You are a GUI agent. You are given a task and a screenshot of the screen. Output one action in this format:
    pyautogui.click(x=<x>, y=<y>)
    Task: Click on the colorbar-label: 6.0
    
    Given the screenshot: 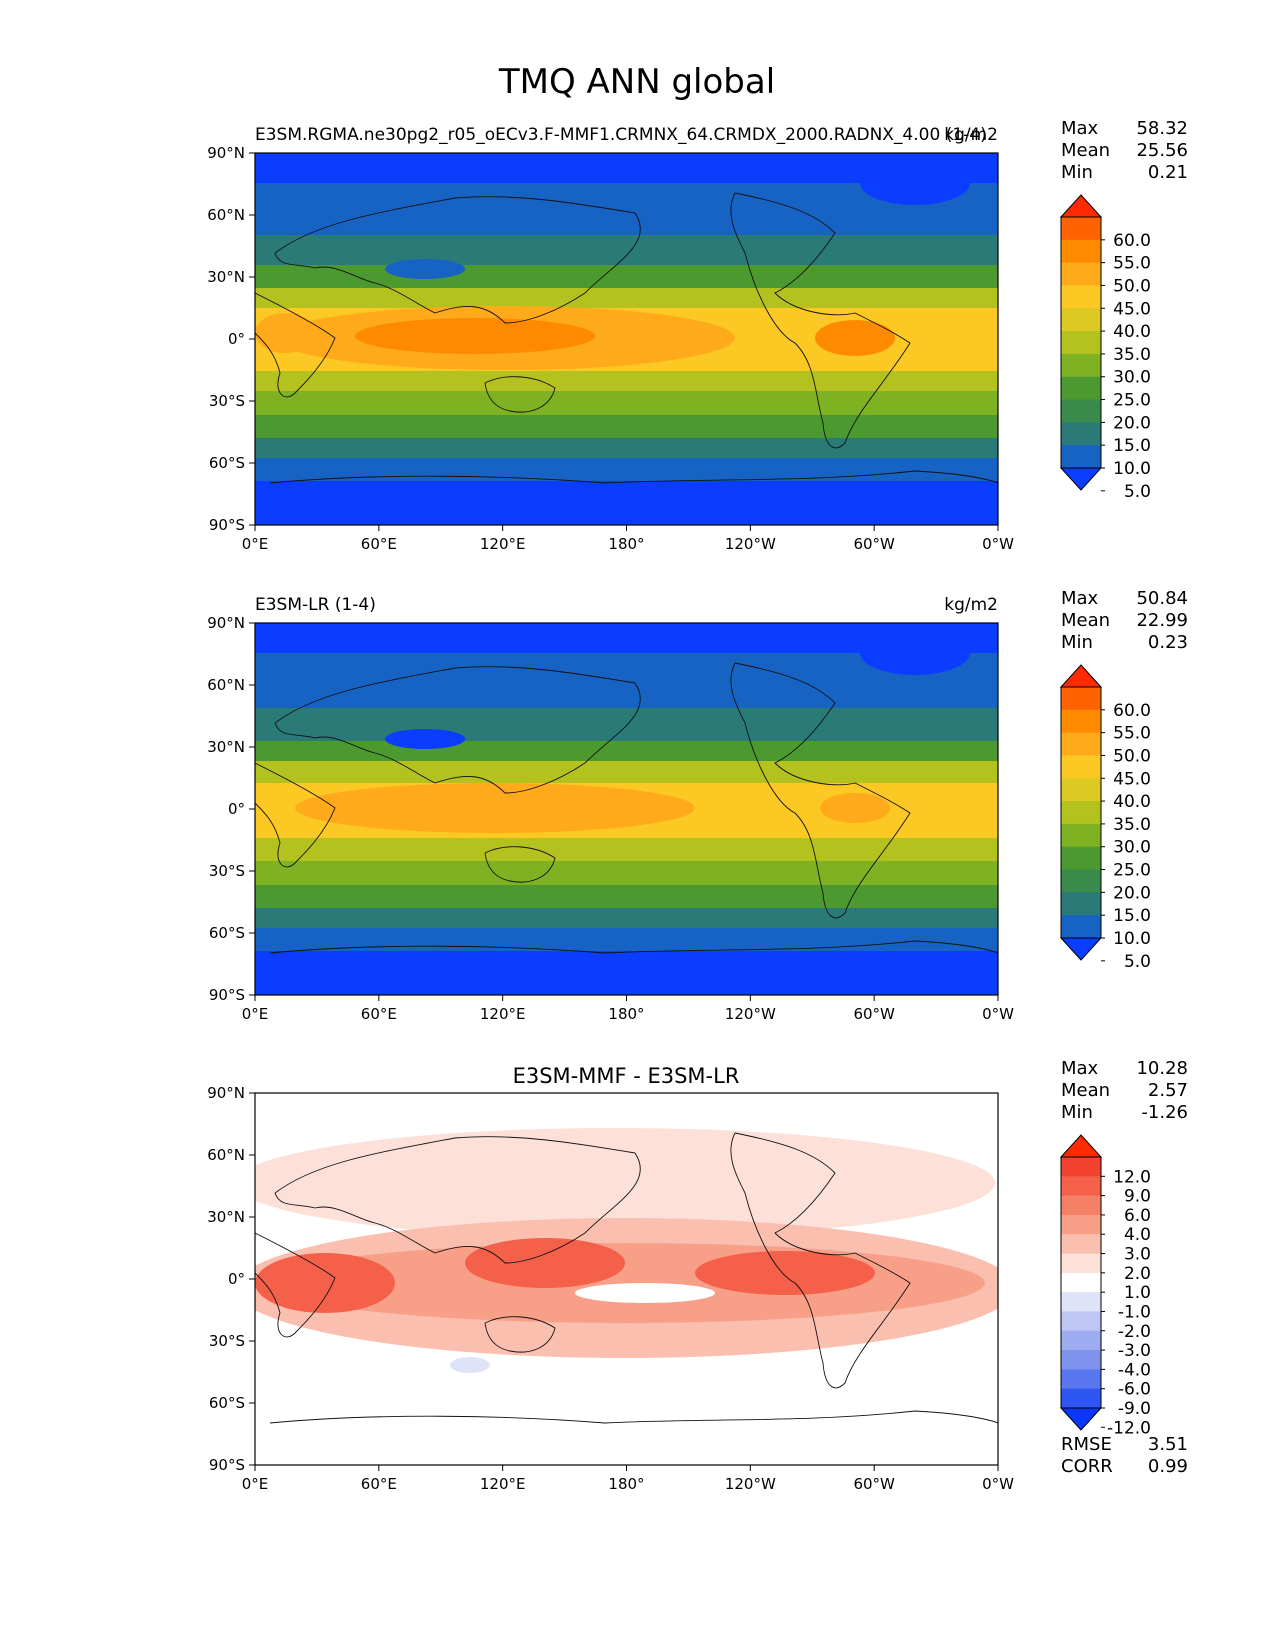 What is the action you would take?
    pyautogui.click(x=1137, y=1216)
    